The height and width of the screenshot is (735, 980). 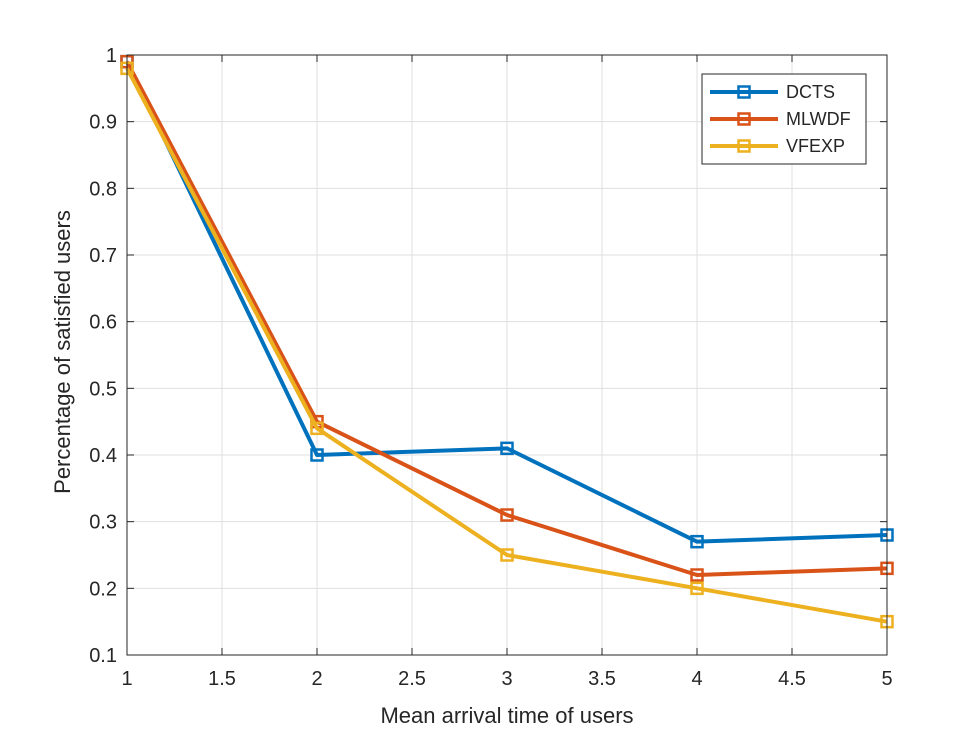 What do you see at coordinates (815, 146) in the screenshot?
I see `legend-label-vfexp: VFEXP` at bounding box center [815, 146].